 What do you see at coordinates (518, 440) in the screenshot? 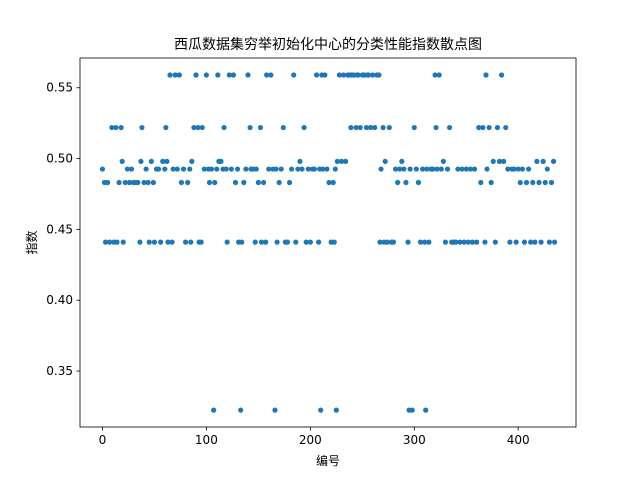
I see `x-tick-label: 400` at bounding box center [518, 440].